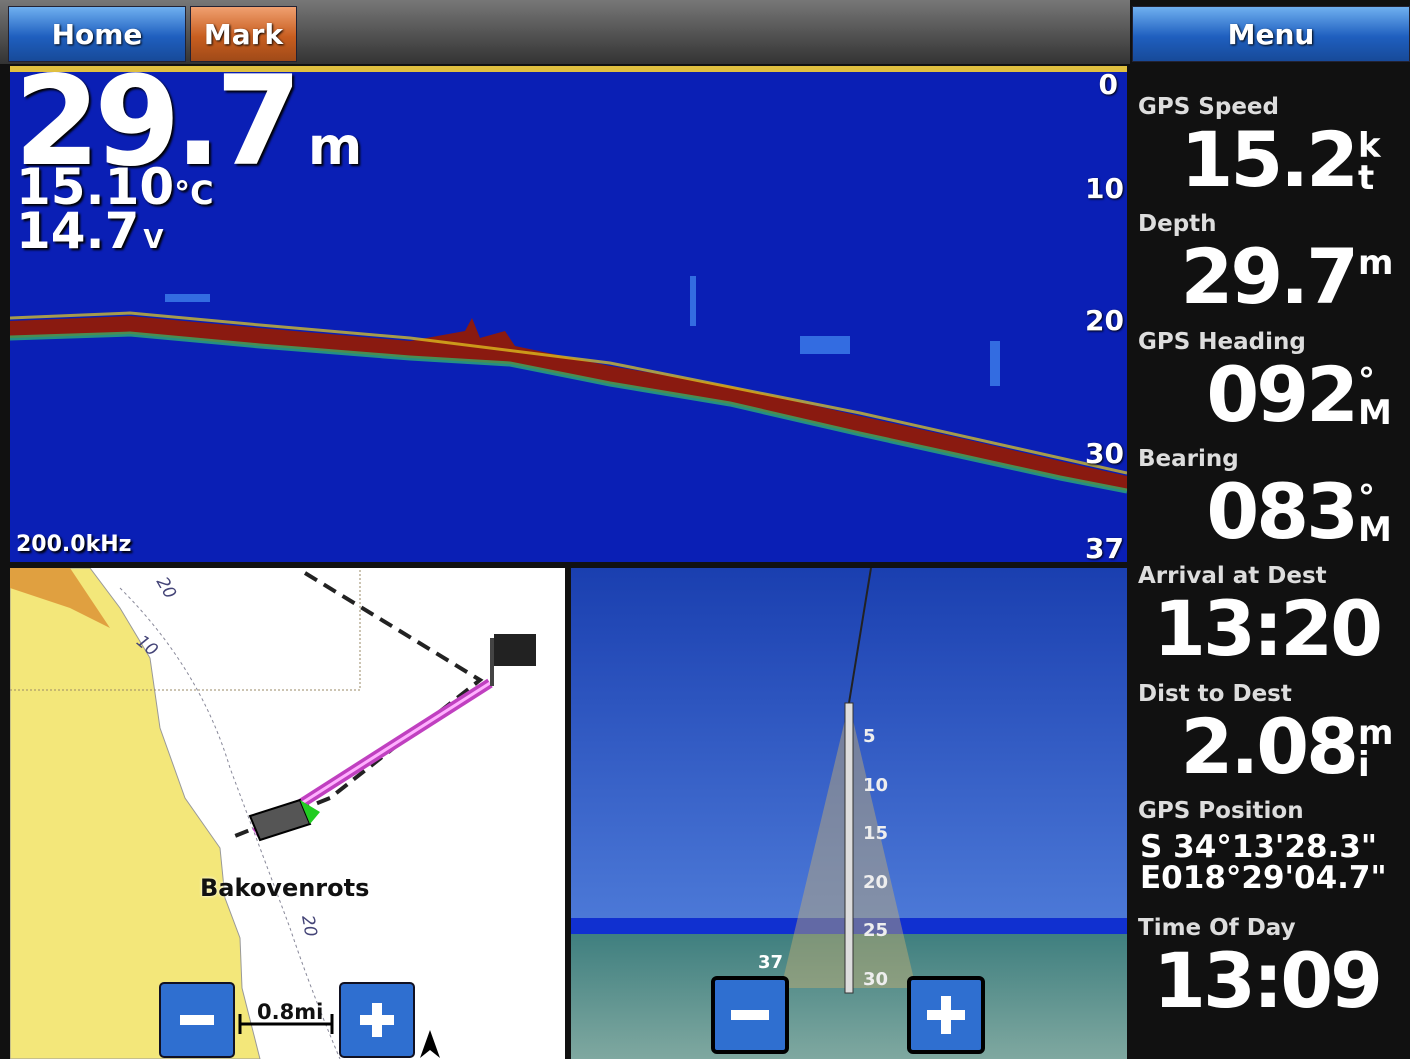 This screenshot has width=1410, height=1059. What do you see at coordinates (74, 544) in the screenshot?
I see `sonar-frequency: 200.0kHz` at bounding box center [74, 544].